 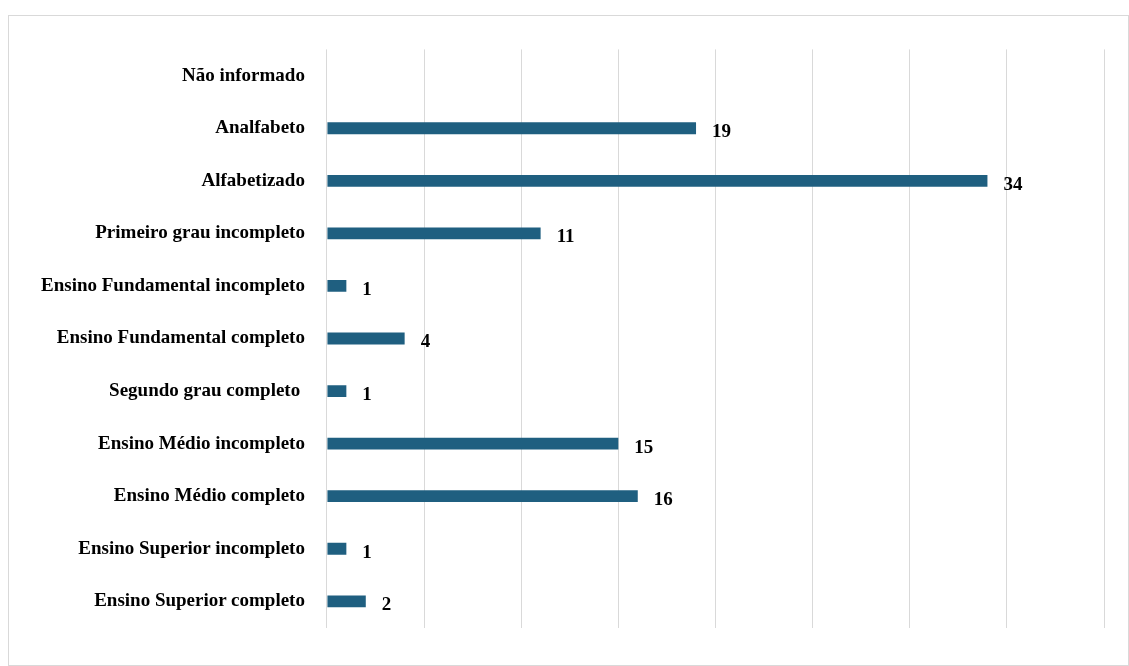 I want to click on data-label: 34, so click(x=1013, y=183).